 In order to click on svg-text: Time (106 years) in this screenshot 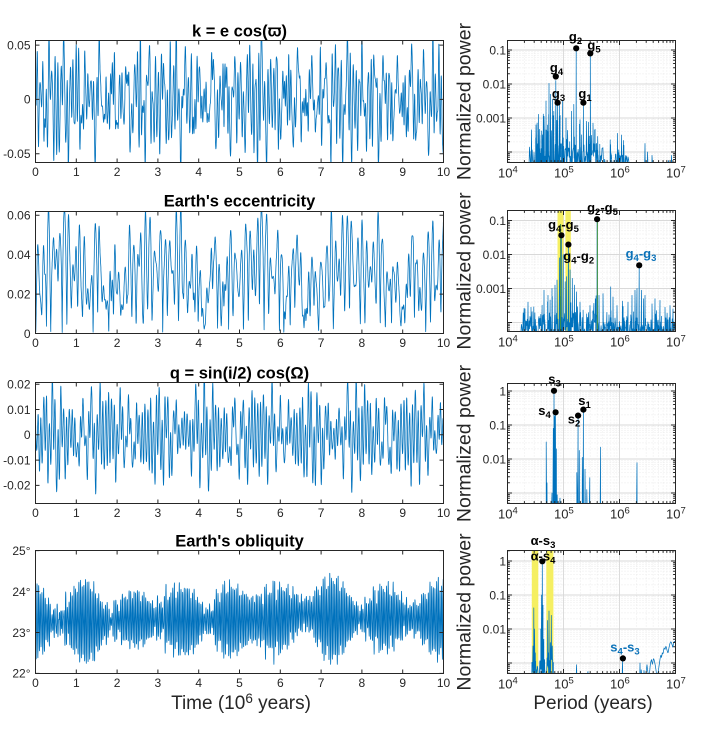, I will do `click(241, 702)`.